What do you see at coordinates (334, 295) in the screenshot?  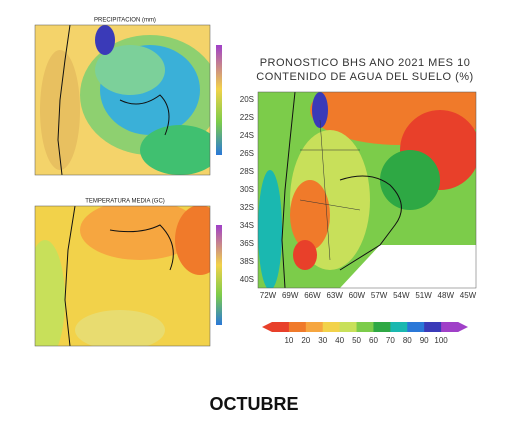 I see `lon-label: 63W` at bounding box center [334, 295].